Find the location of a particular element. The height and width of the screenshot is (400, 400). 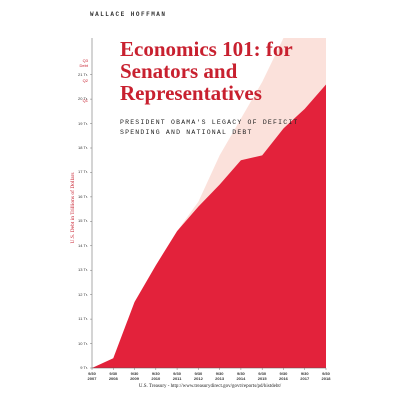

annotation: Q3 Debt is located at coordinates (83, 63).